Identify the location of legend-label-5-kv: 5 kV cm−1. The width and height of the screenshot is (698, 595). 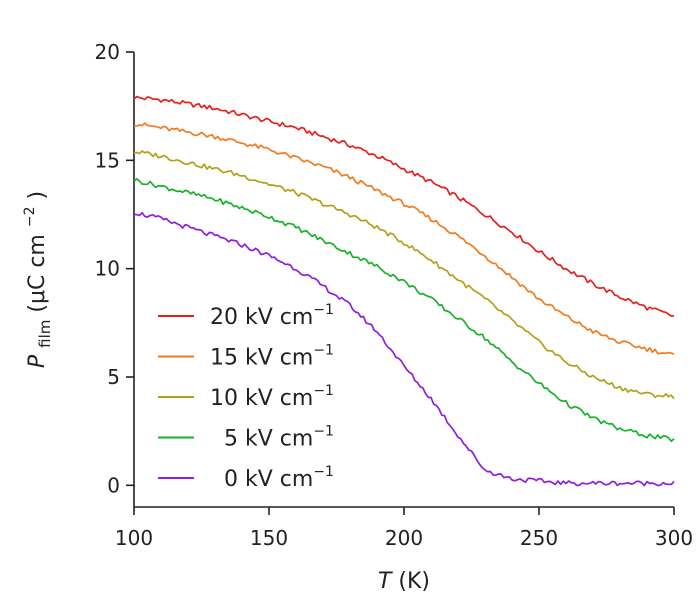
(279, 438).